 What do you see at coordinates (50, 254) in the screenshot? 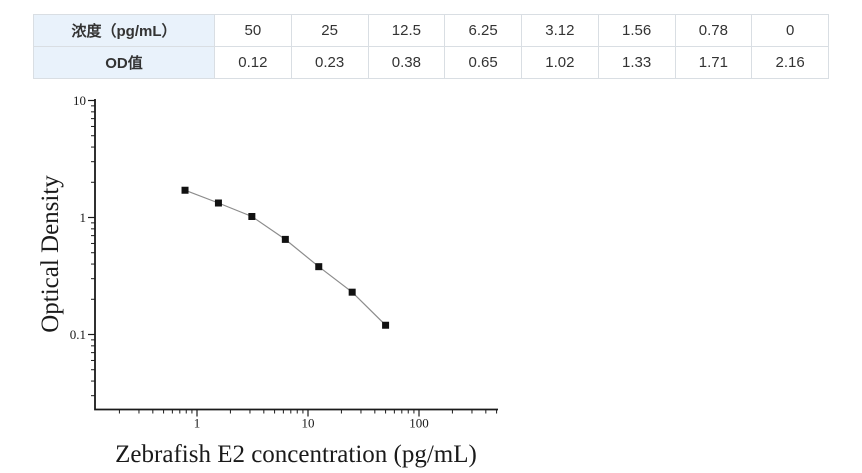
I see `y-axis-title: Optical Density` at bounding box center [50, 254].